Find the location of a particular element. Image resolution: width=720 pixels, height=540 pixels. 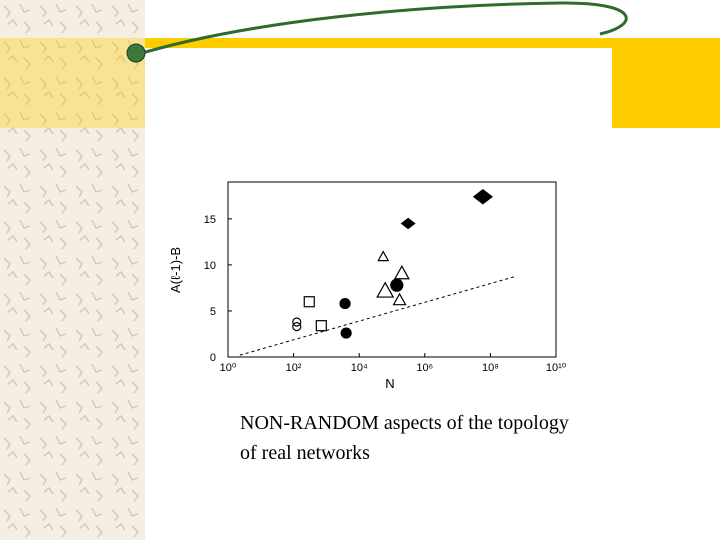

y-tick-label: 0 is located at coordinates (213, 358).